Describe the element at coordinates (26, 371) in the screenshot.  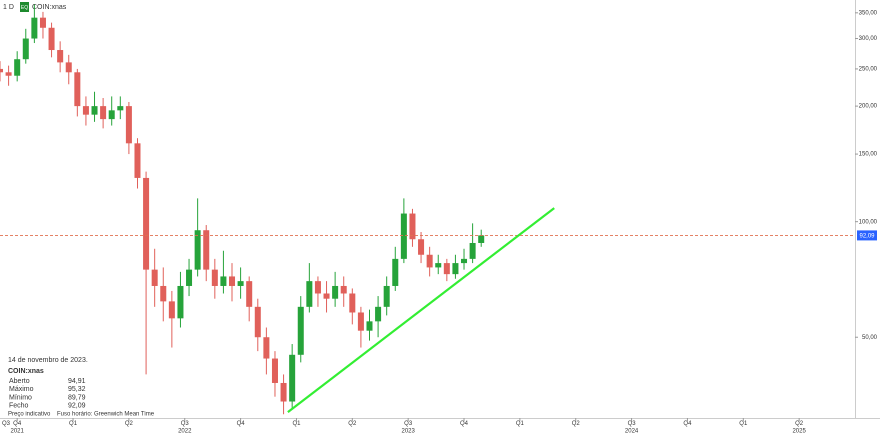
I see `info-symbol: COIN:xnas` at that location.